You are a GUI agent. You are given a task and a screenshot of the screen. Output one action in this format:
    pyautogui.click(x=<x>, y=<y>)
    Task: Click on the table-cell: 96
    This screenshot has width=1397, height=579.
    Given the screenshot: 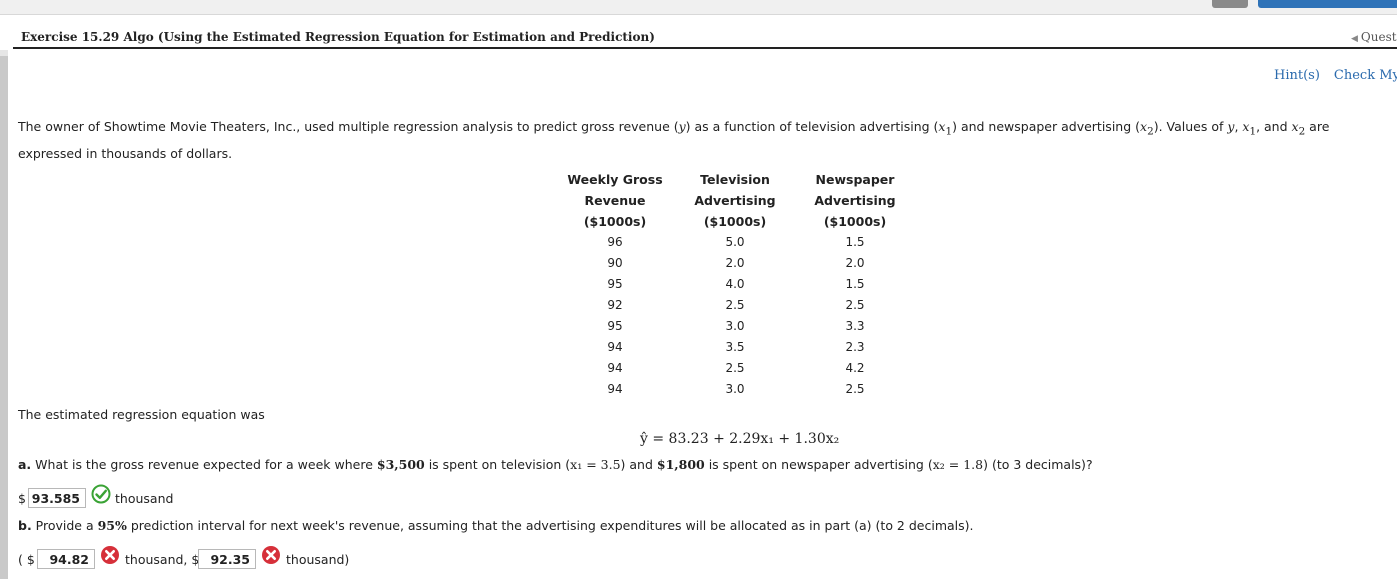 What is the action you would take?
    pyautogui.click(x=615, y=242)
    